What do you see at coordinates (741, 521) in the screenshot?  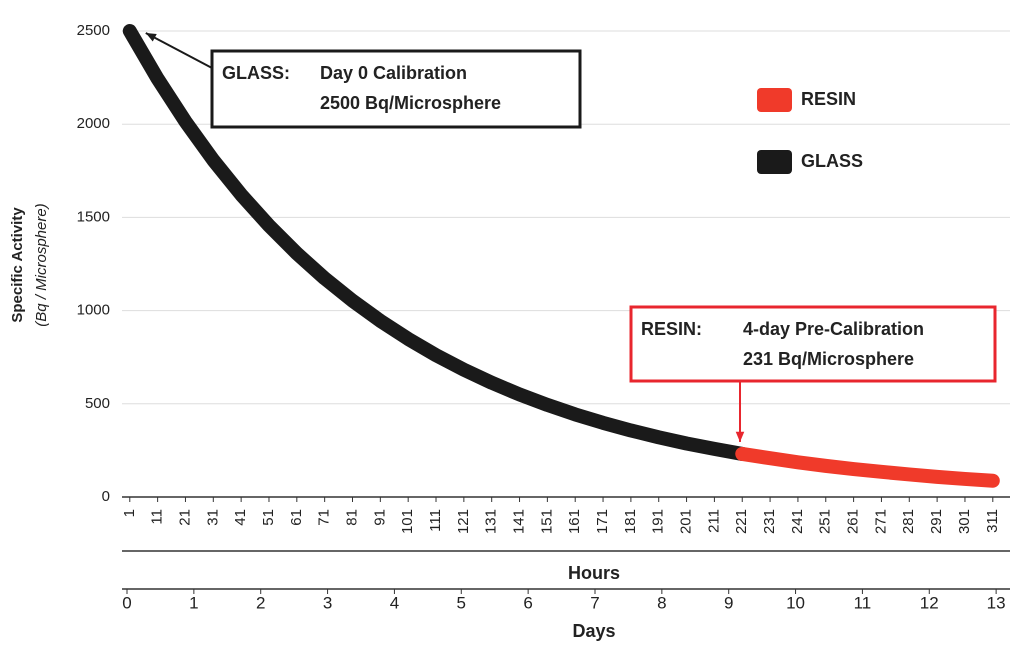 I see `x-tick-label: 221` at bounding box center [741, 521].